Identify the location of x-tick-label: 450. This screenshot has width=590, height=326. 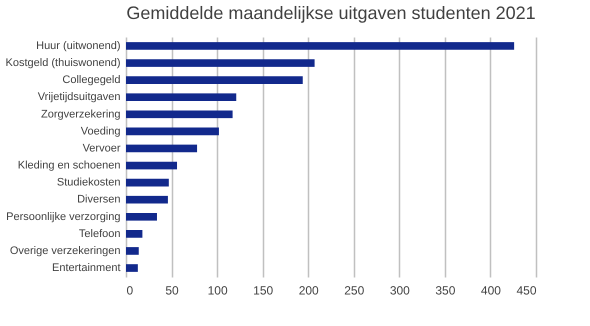
(526, 291).